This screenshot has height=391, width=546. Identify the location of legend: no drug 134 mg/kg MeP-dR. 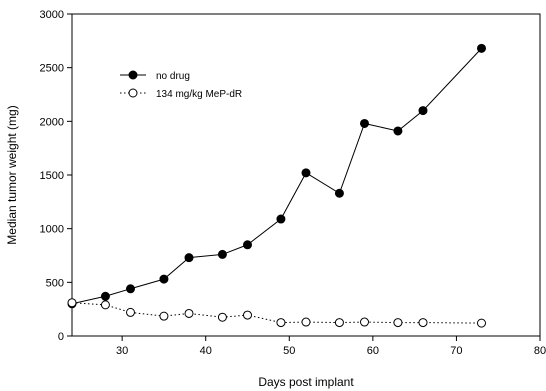
(181, 85).